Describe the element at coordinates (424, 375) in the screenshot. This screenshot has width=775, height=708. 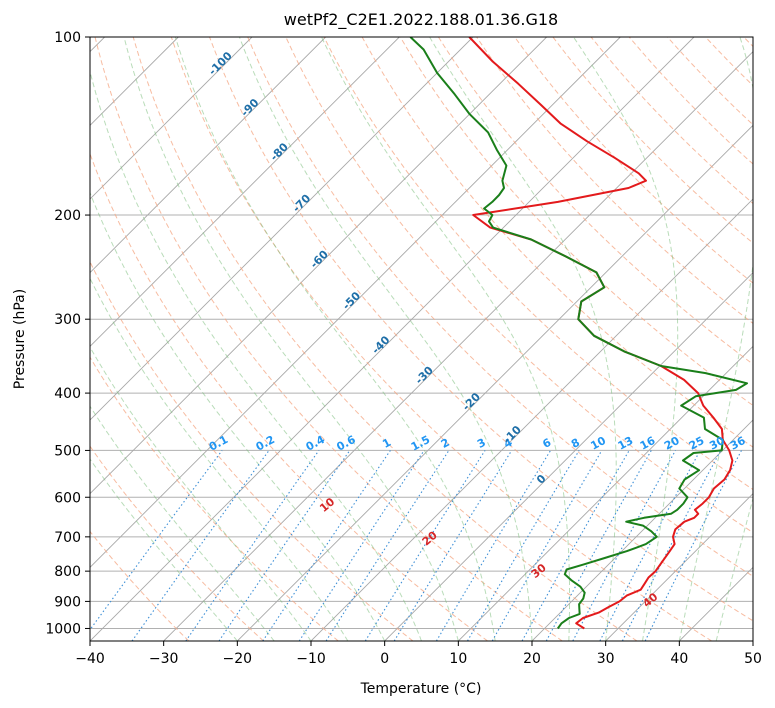
I see `isotherm-label: -30` at that location.